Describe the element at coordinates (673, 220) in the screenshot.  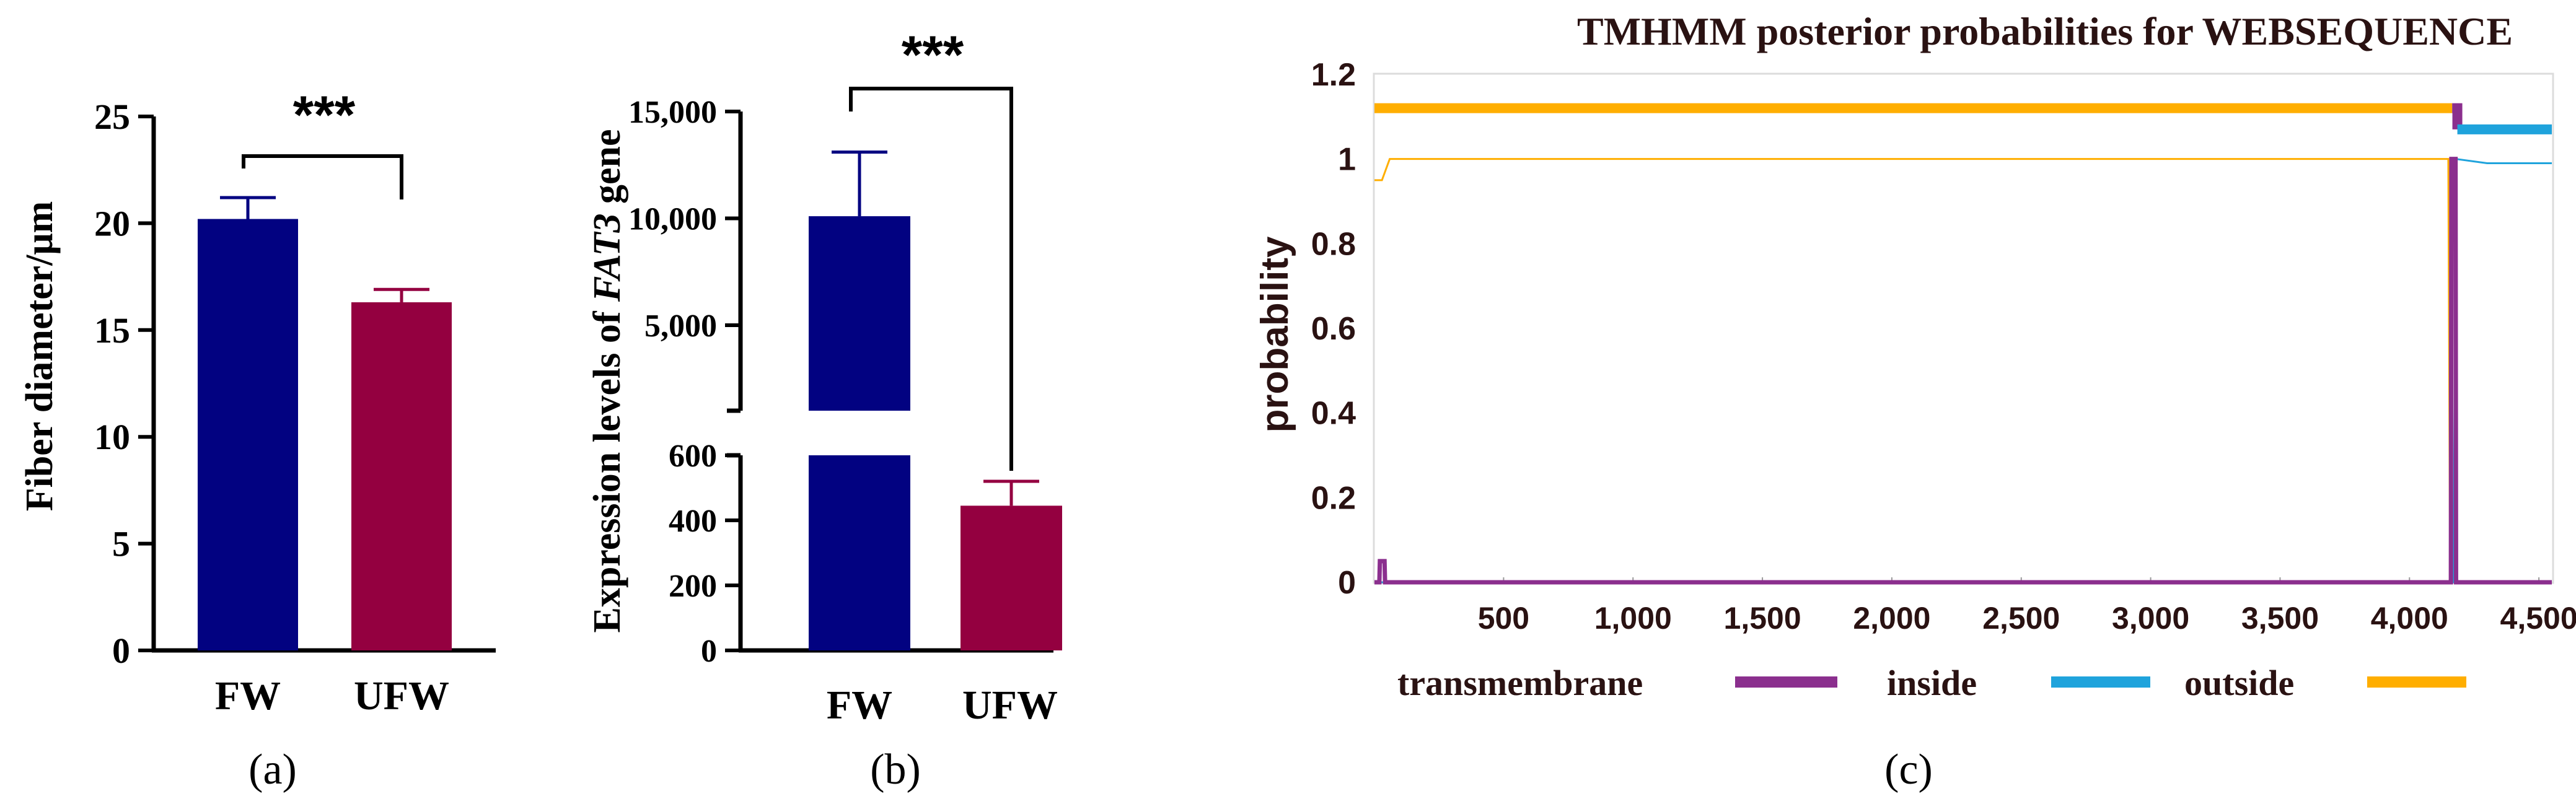
I see `panel-b-ytick-label: 10,000` at that location.